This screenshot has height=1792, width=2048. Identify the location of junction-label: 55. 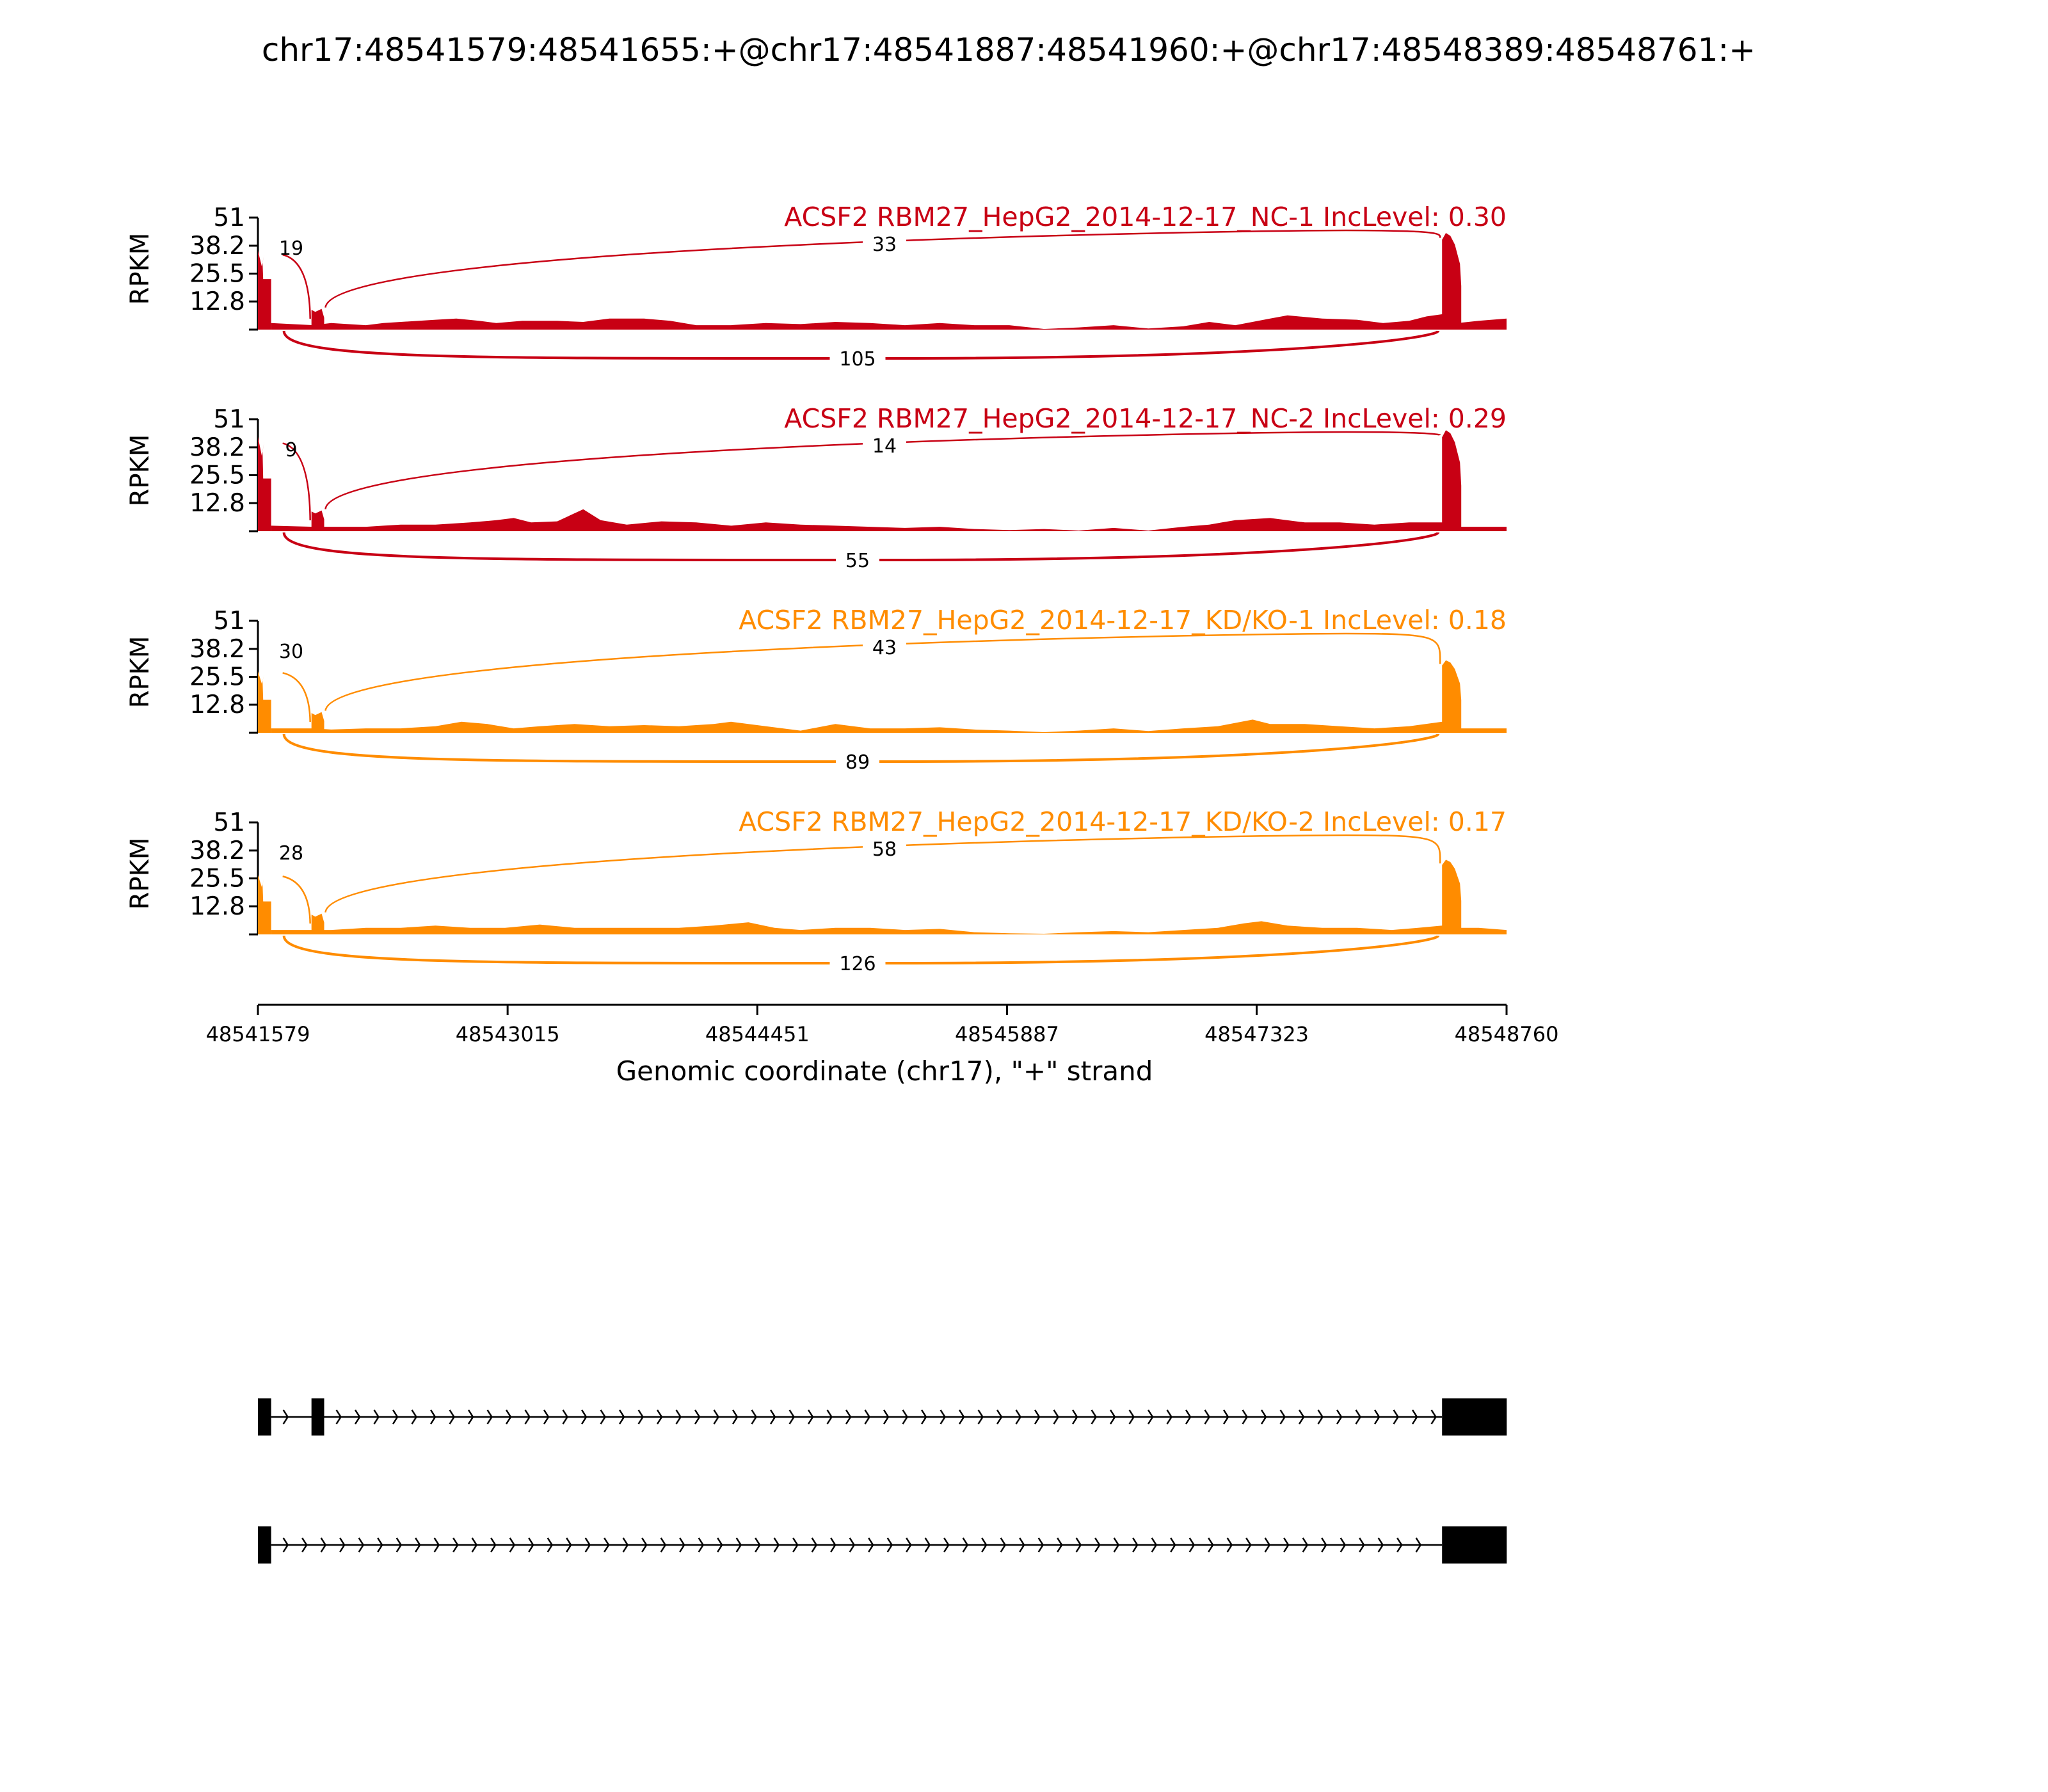
(857, 561).